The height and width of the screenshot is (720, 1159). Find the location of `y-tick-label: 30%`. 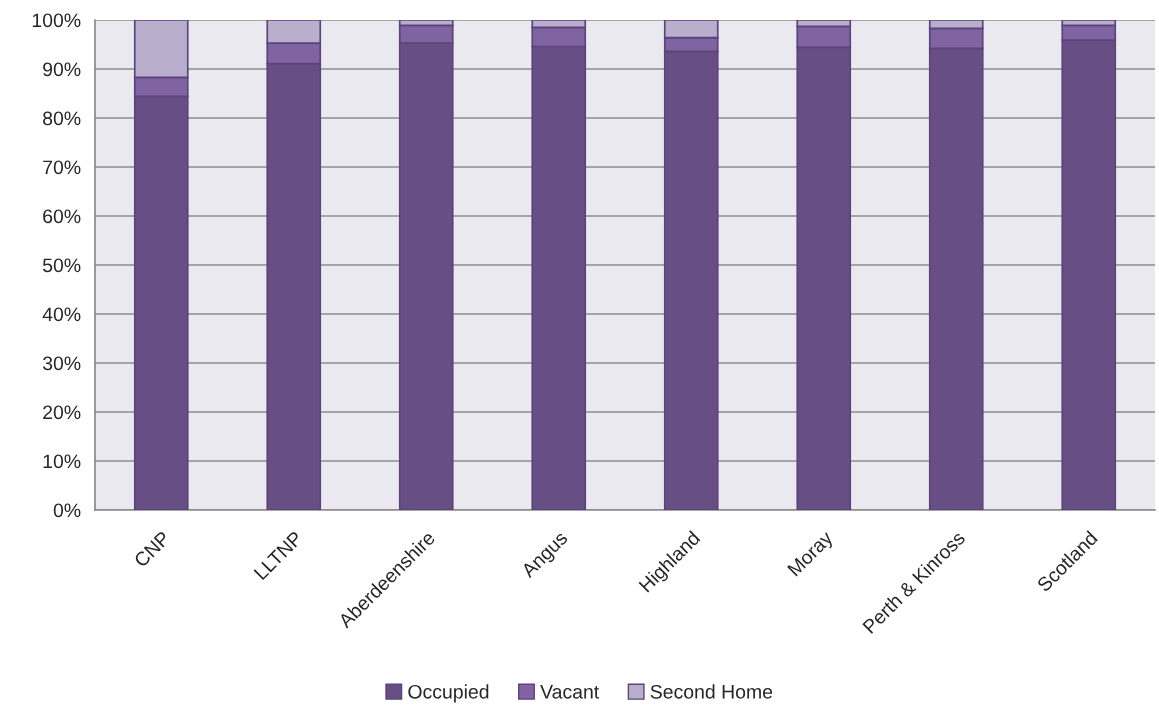

y-tick-label: 30% is located at coordinates (61, 363).